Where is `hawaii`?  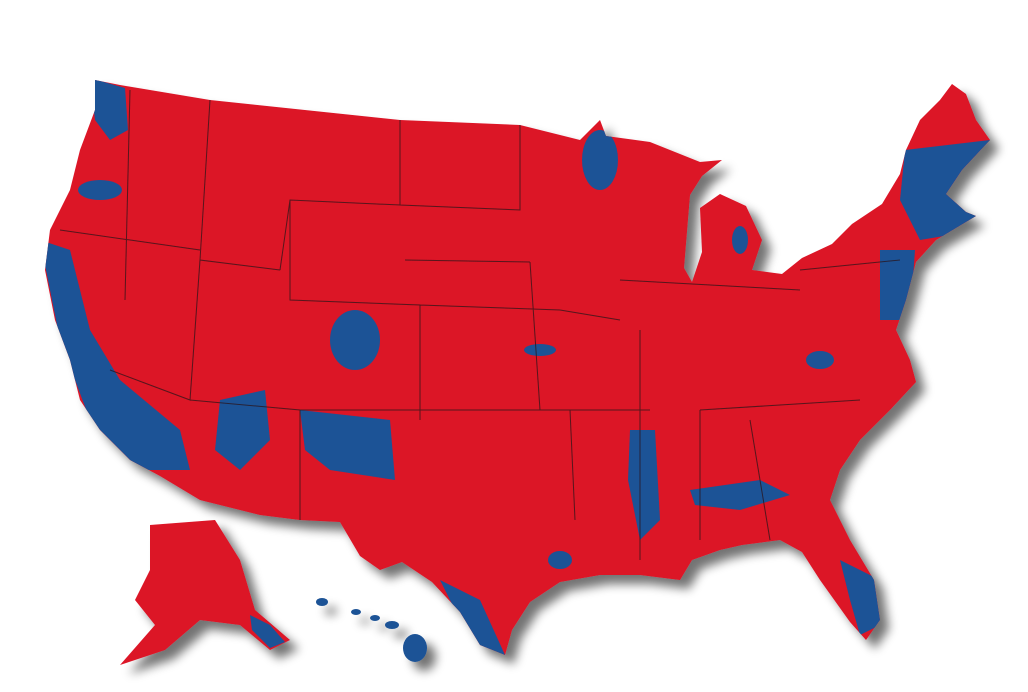 hawaii is located at coordinates (371, 630).